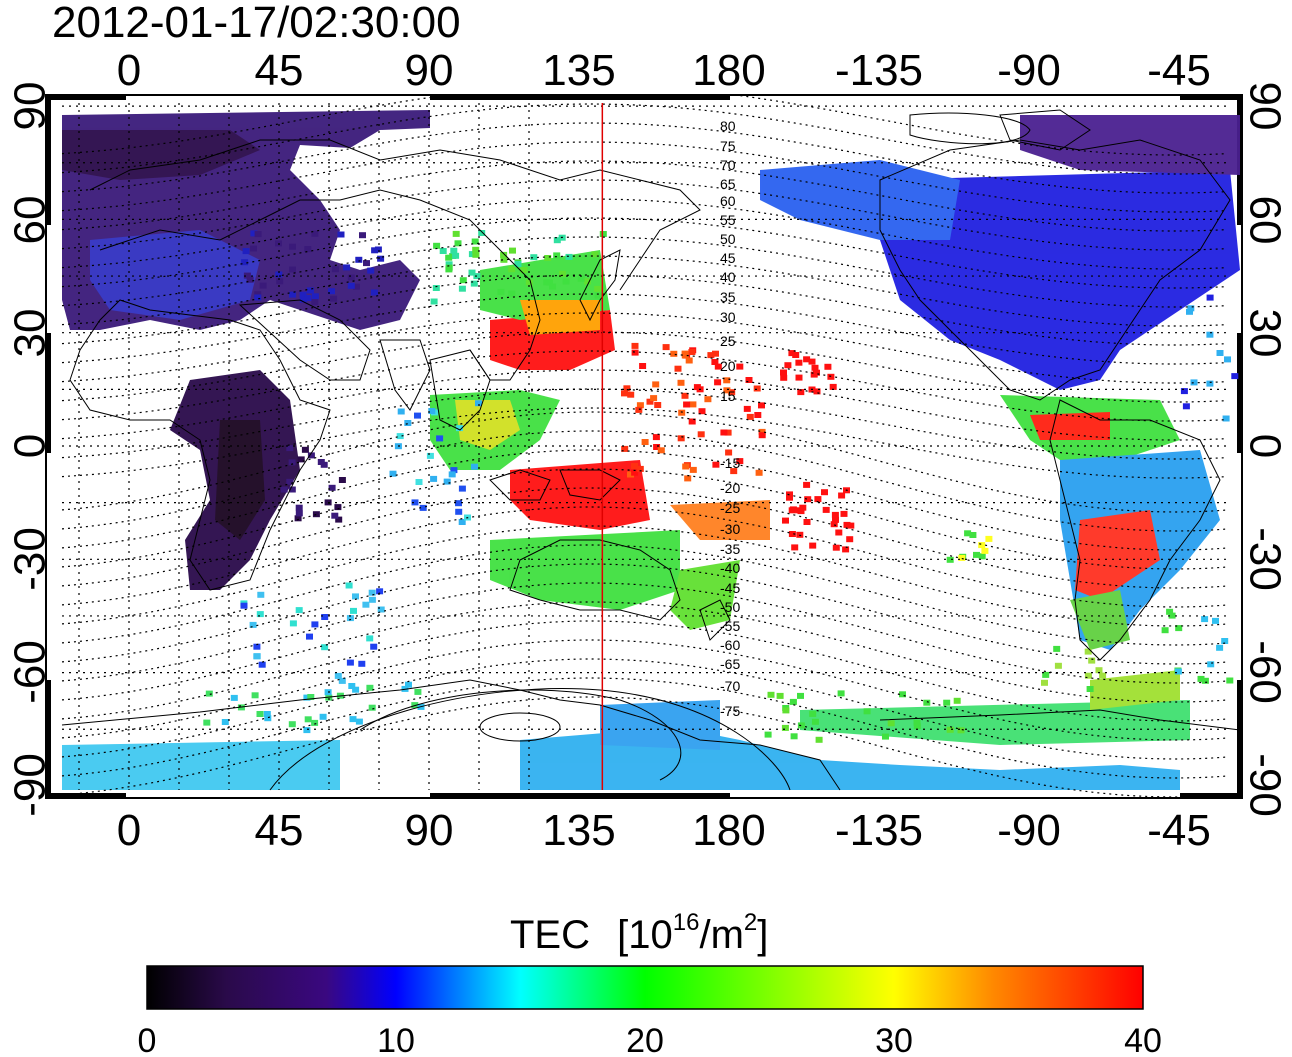 The height and width of the screenshot is (1057, 1292). I want to click on tec-region-northamerica-top, so click(860, 200).